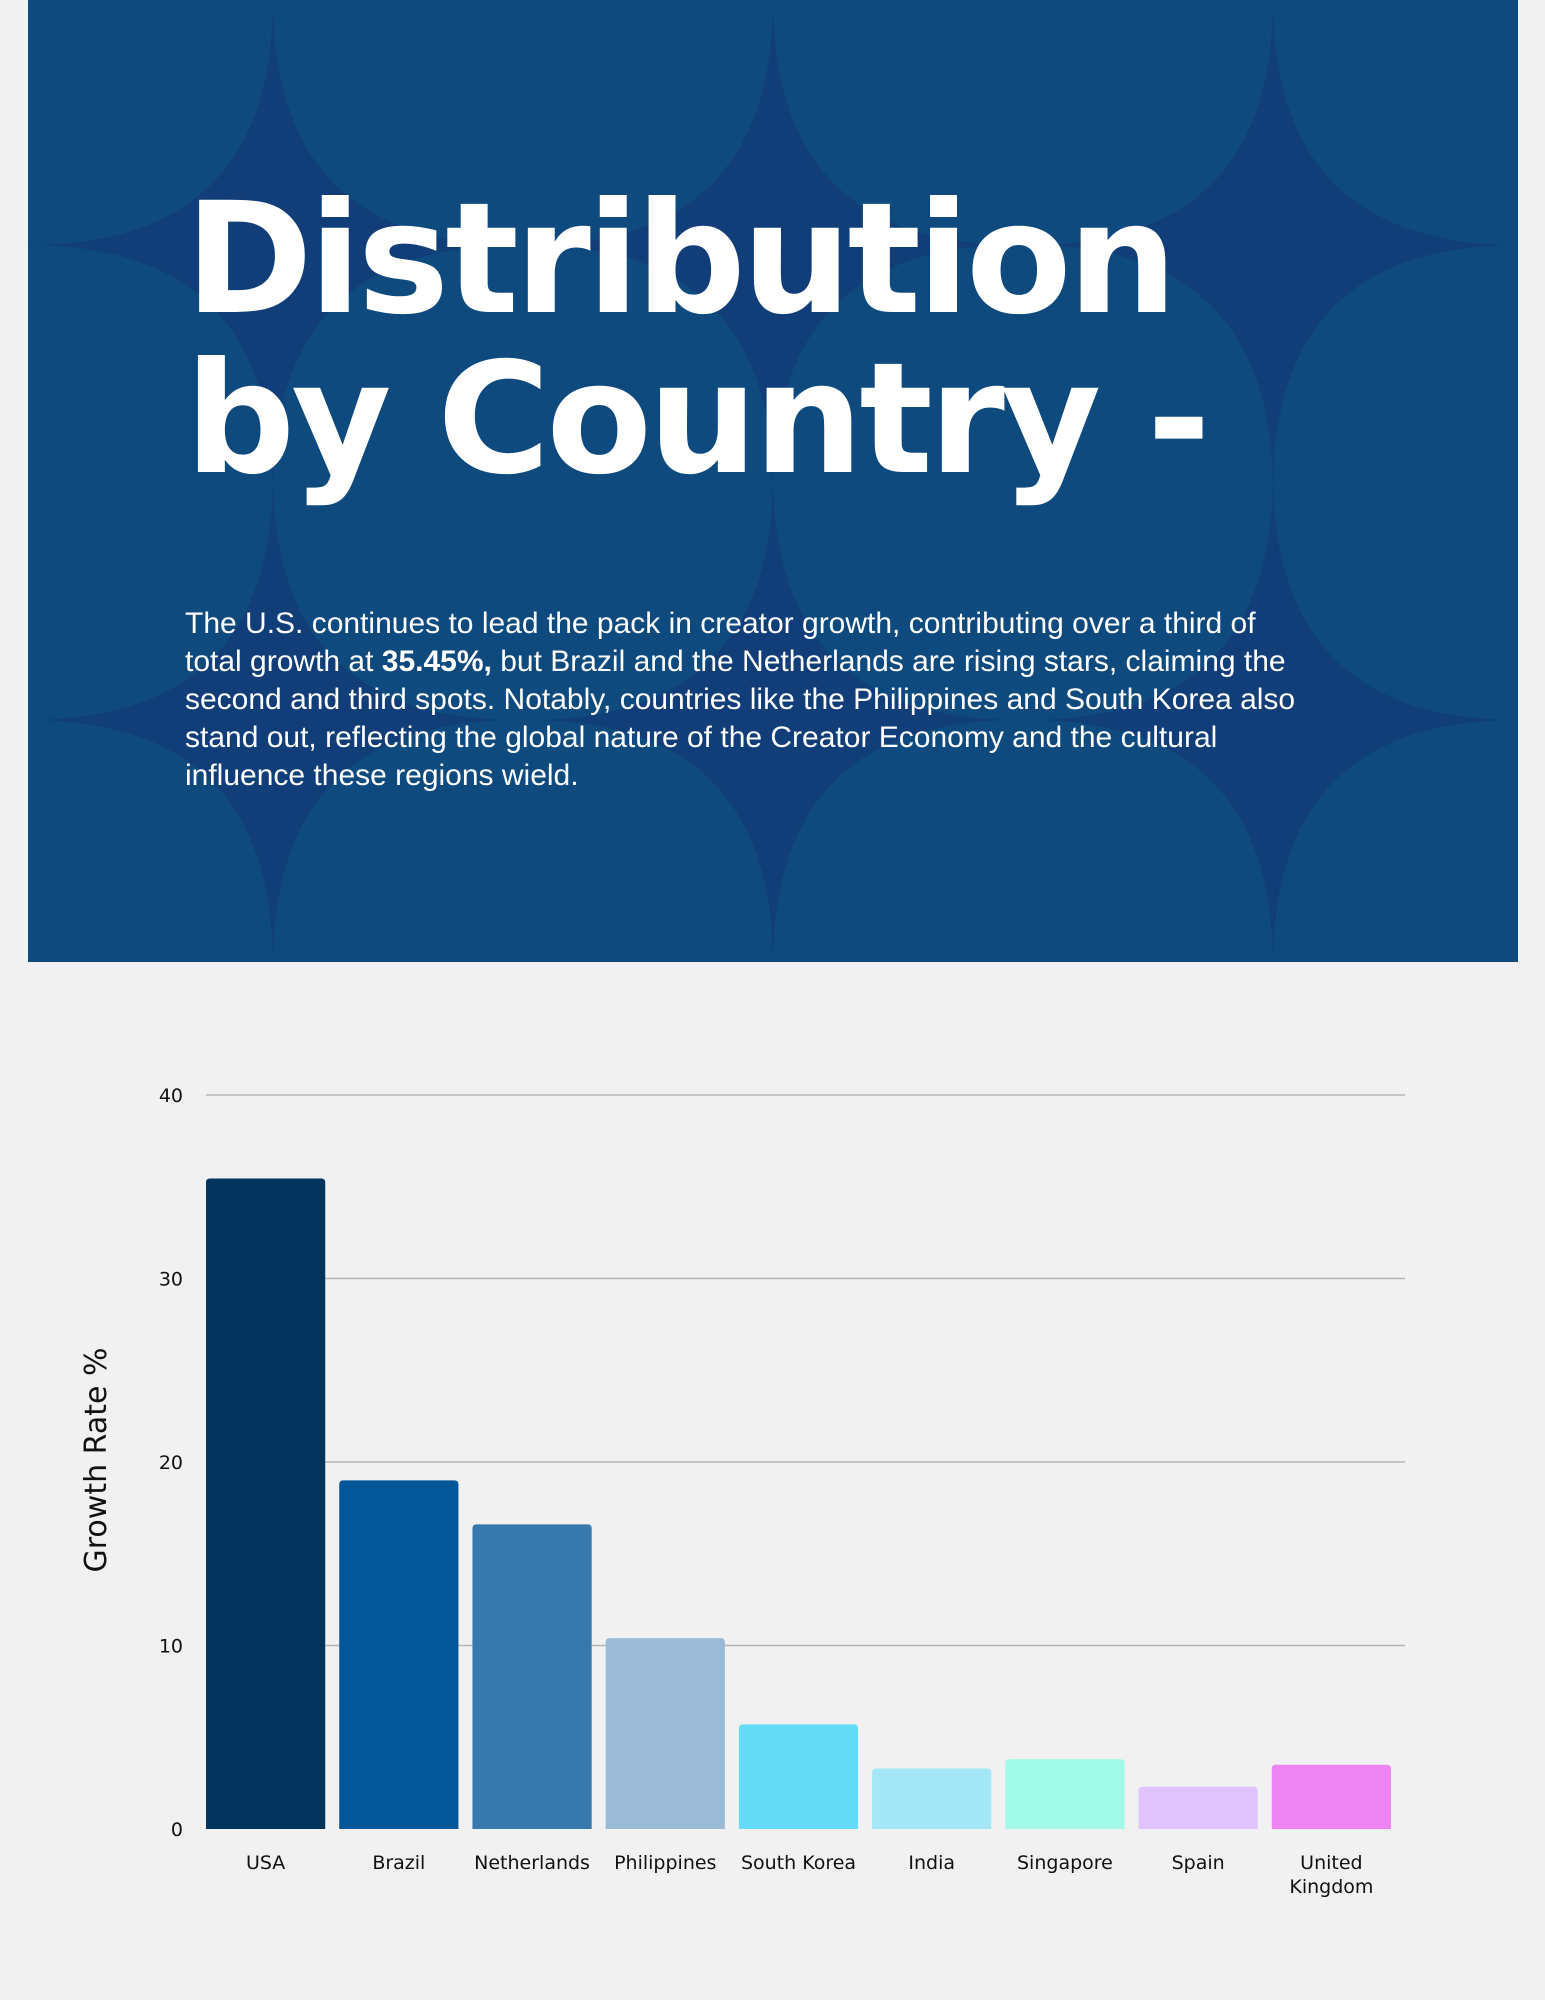 The width and height of the screenshot is (1545, 2000). I want to click on x-tick-label: Singapore, so click(1065, 1863).